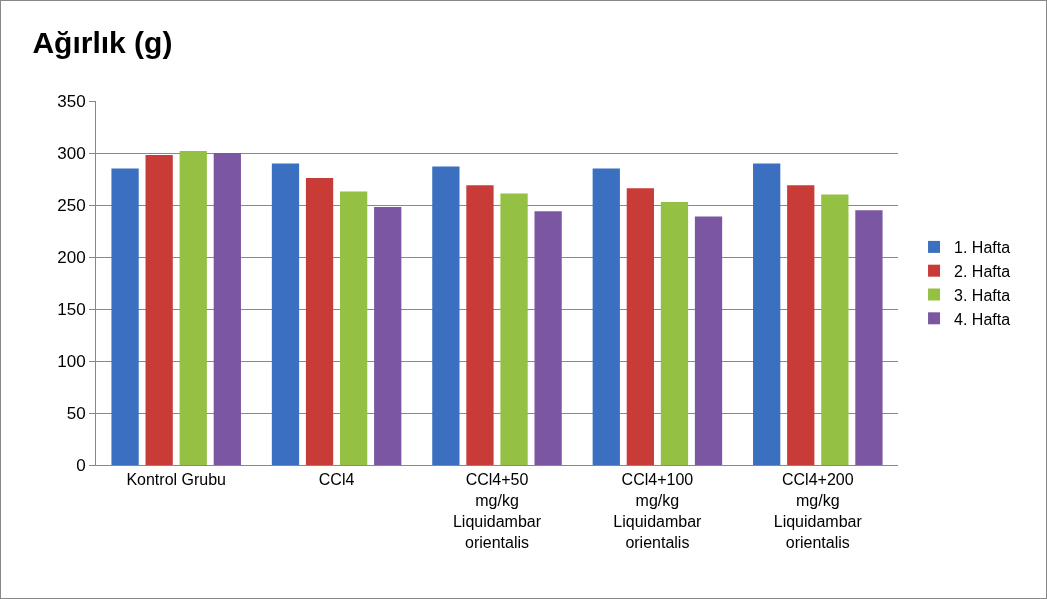 The width and height of the screenshot is (1047, 599). I want to click on legend-label: 3. Hafta, so click(982, 295).